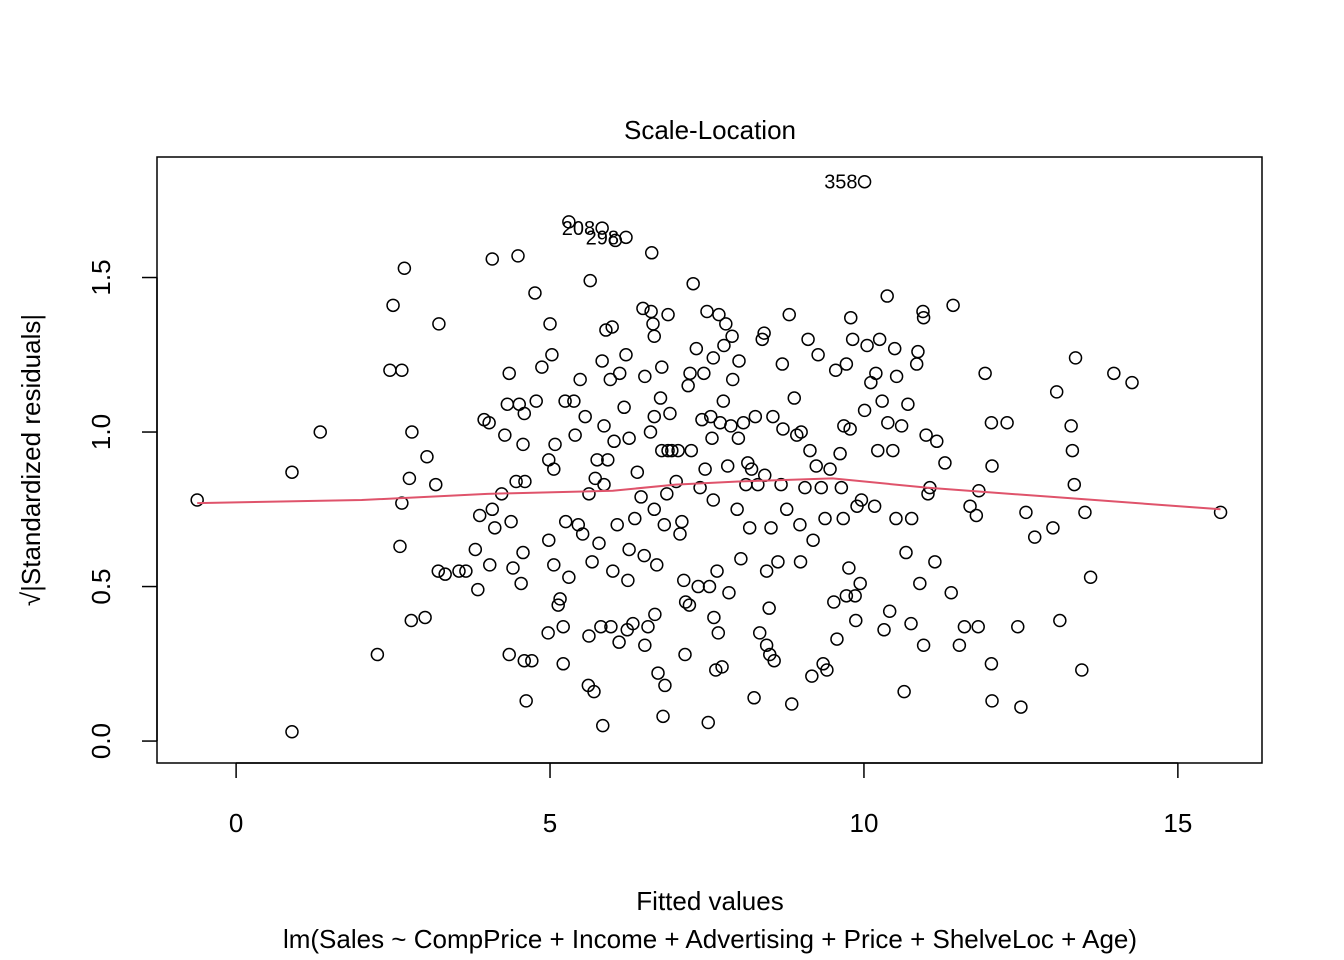 The width and height of the screenshot is (1344, 960). Describe the element at coordinates (710, 130) in the screenshot. I see `chart-title: Scale-Location` at that location.